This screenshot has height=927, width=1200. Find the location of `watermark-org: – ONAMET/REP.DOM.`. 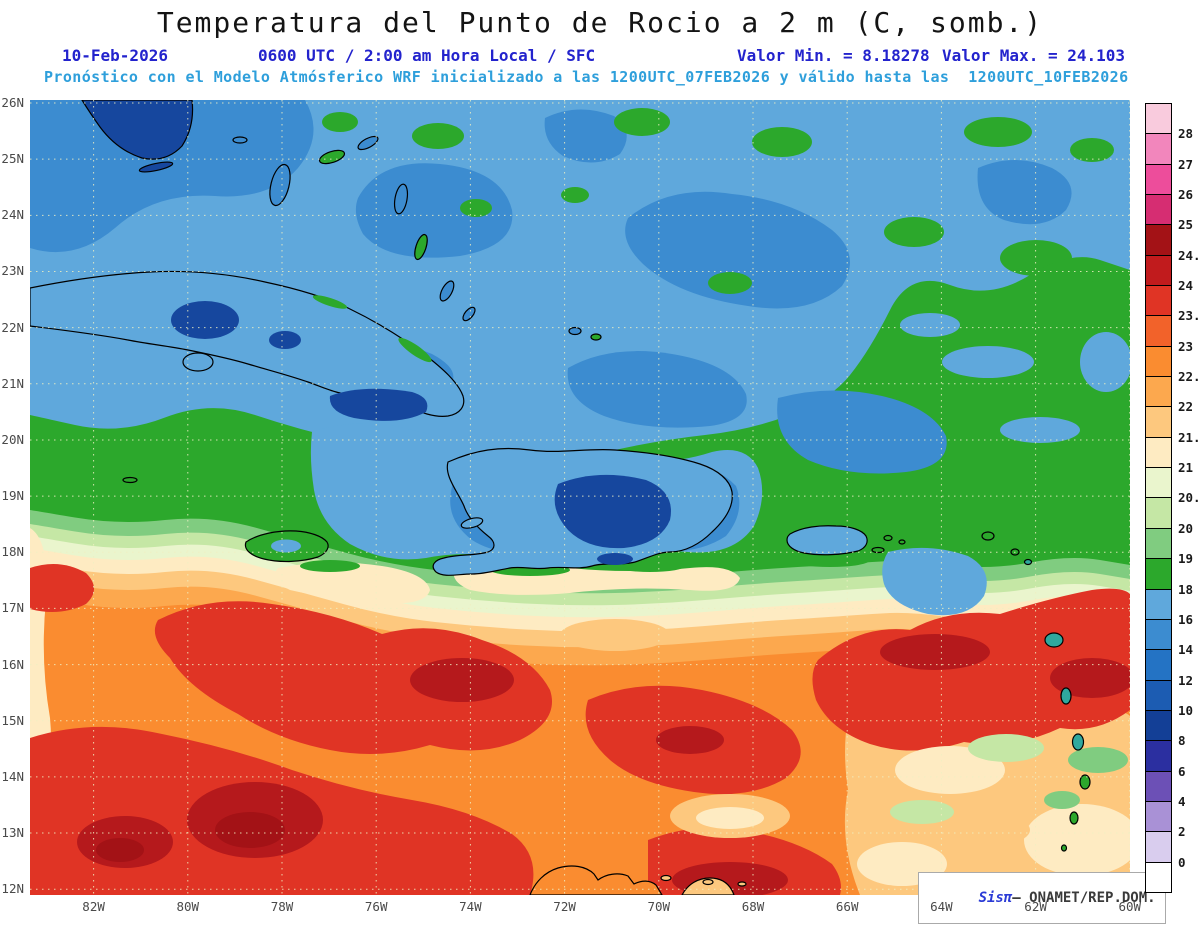

watermark-org: – ONAMET/REP.DOM. is located at coordinates (1084, 898).